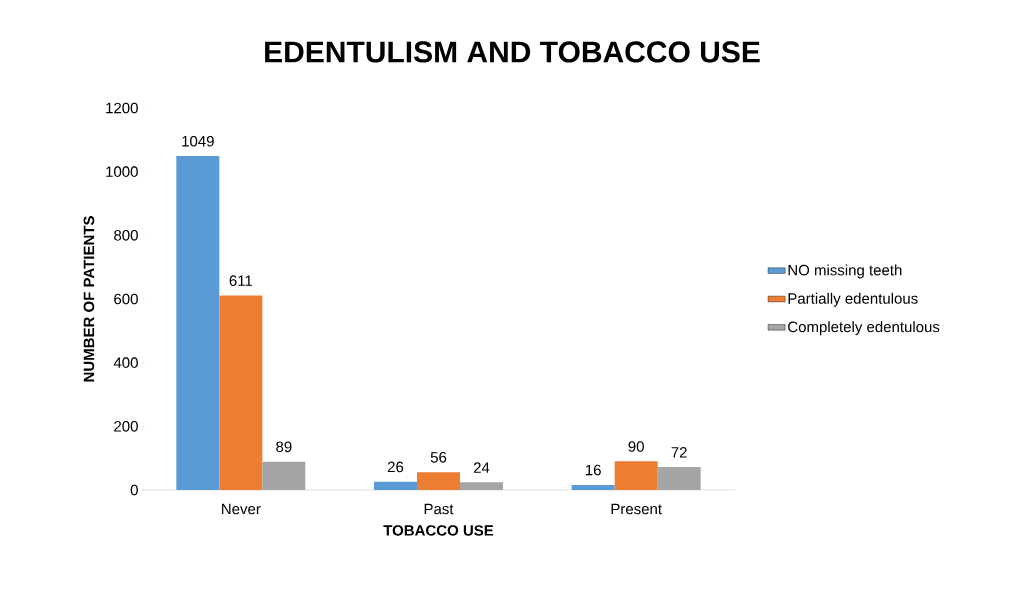 The width and height of the screenshot is (1024, 595). Describe the element at coordinates (134, 490) in the screenshot. I see `y-tick-label: 0` at that location.